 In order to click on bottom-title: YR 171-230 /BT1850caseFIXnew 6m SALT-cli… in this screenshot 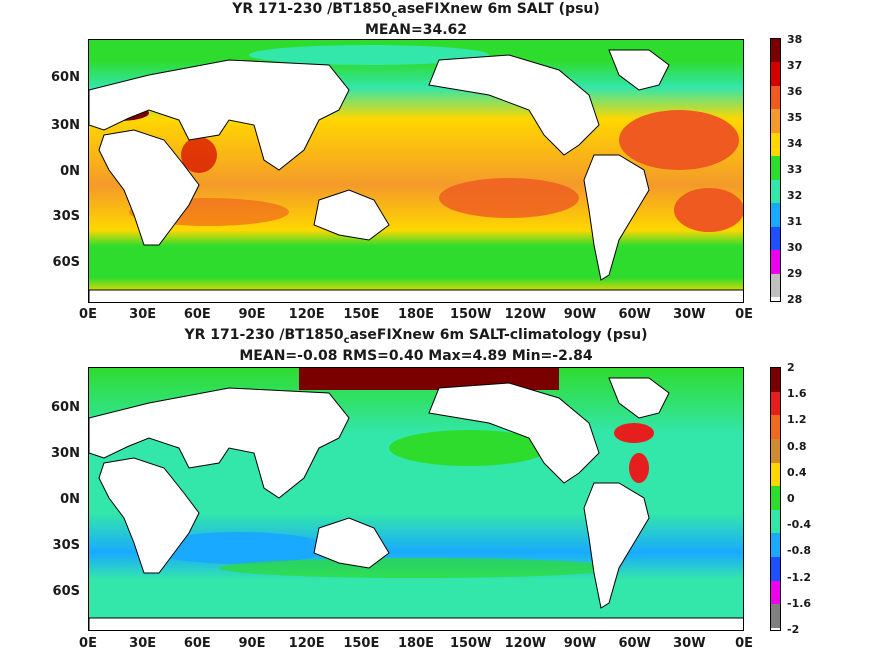, I will do `click(416, 338)`.